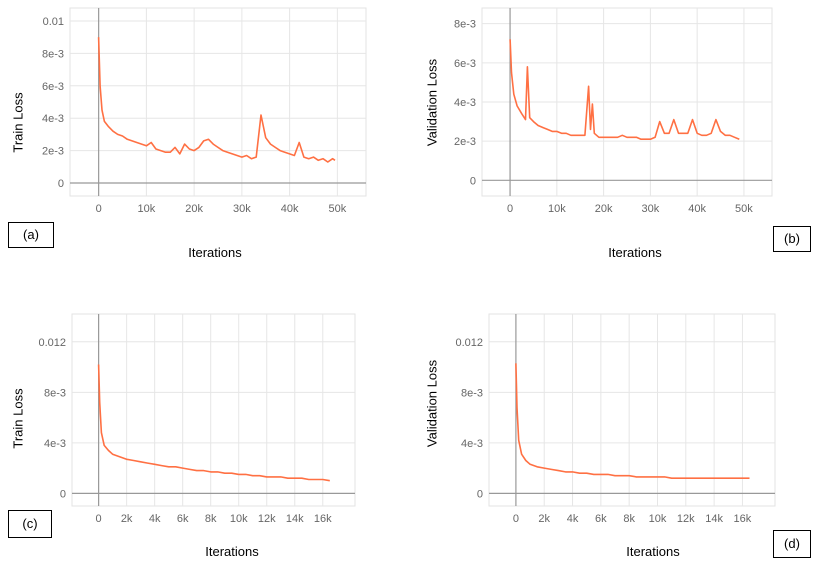  What do you see at coordinates (53, 22) in the screenshot?
I see `y-tick-label: 0.01` at bounding box center [53, 22].